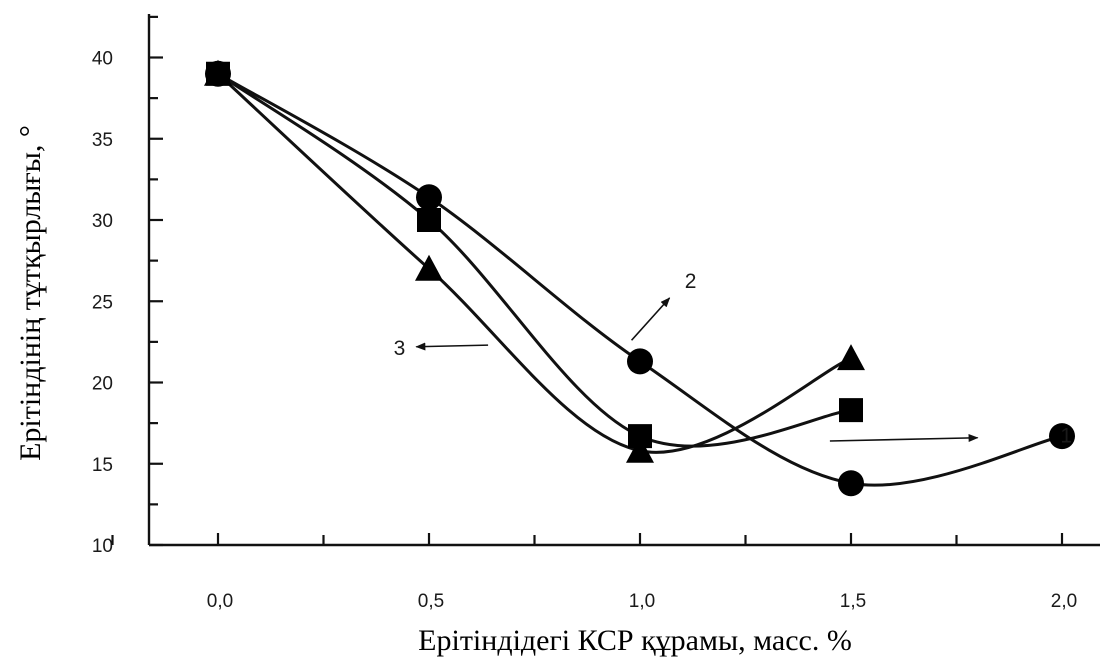 This screenshot has height=657, width=1105. What do you see at coordinates (431, 601) in the screenshot?
I see `x-tick-label: 0,5` at bounding box center [431, 601].